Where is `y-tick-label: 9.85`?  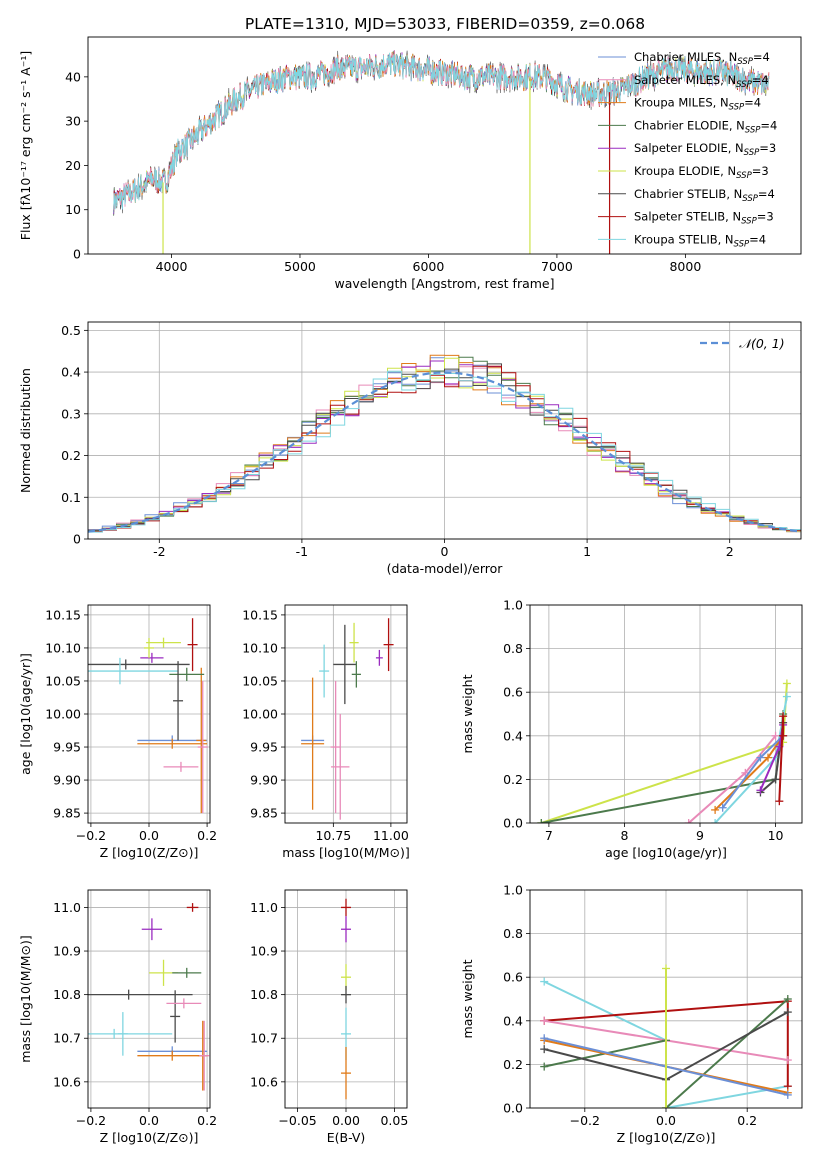 y-tick-label: 9.85 is located at coordinates (67, 813).